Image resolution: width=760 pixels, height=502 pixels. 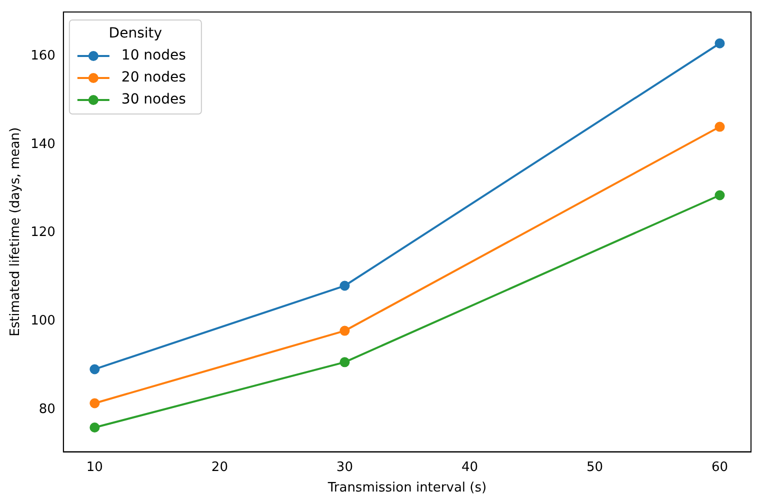 I want to click on x-tick-label: 60, so click(x=719, y=467).